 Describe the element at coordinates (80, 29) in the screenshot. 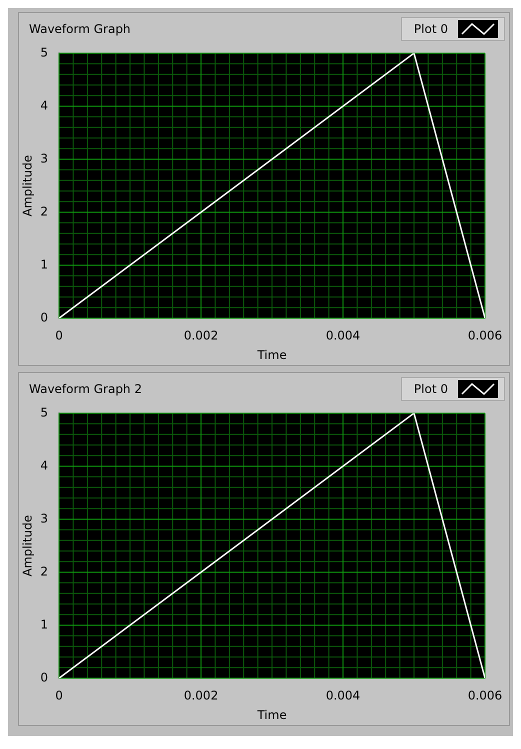

I see `chart-title: Waveform Graph` at that location.